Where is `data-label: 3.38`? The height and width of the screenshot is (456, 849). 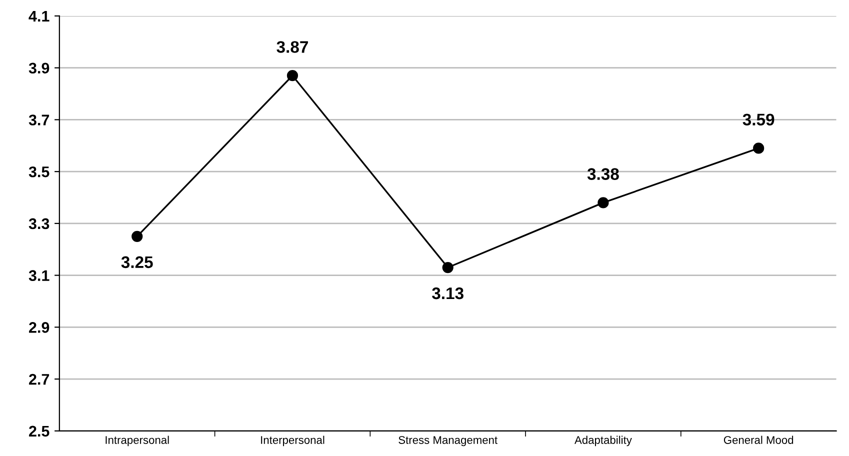
data-label: 3.38 is located at coordinates (603, 174).